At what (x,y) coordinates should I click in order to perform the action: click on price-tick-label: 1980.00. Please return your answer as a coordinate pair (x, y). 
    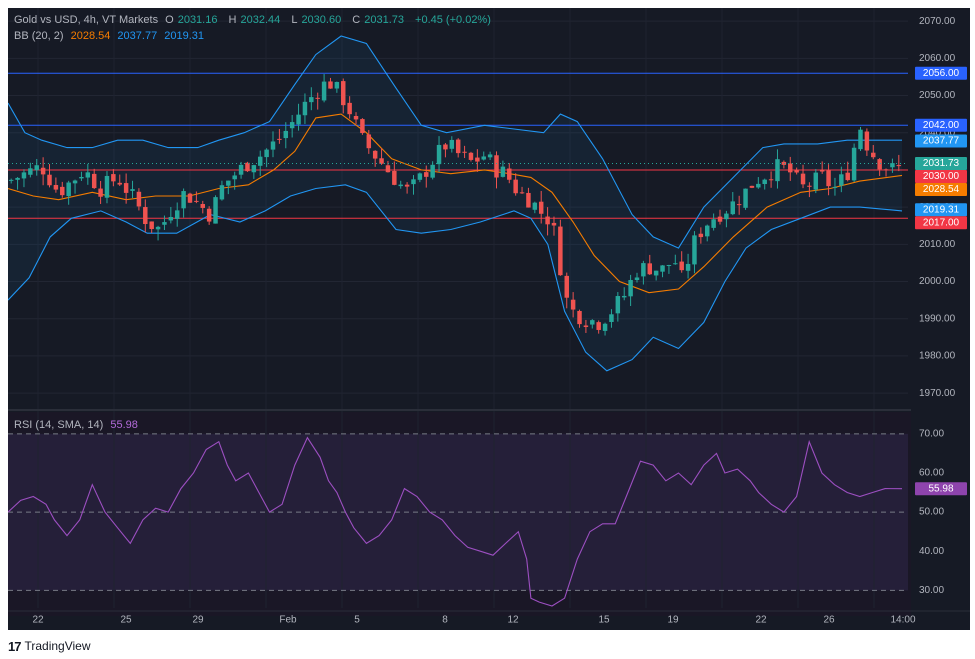
    Looking at the image, I should click on (937, 356).